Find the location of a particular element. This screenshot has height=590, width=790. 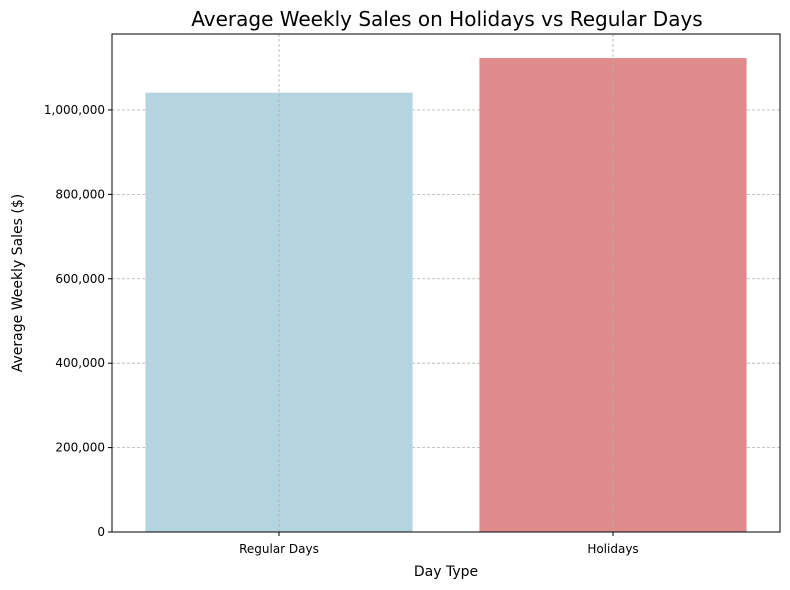

x-tick-label: Regular Days is located at coordinates (279, 549).